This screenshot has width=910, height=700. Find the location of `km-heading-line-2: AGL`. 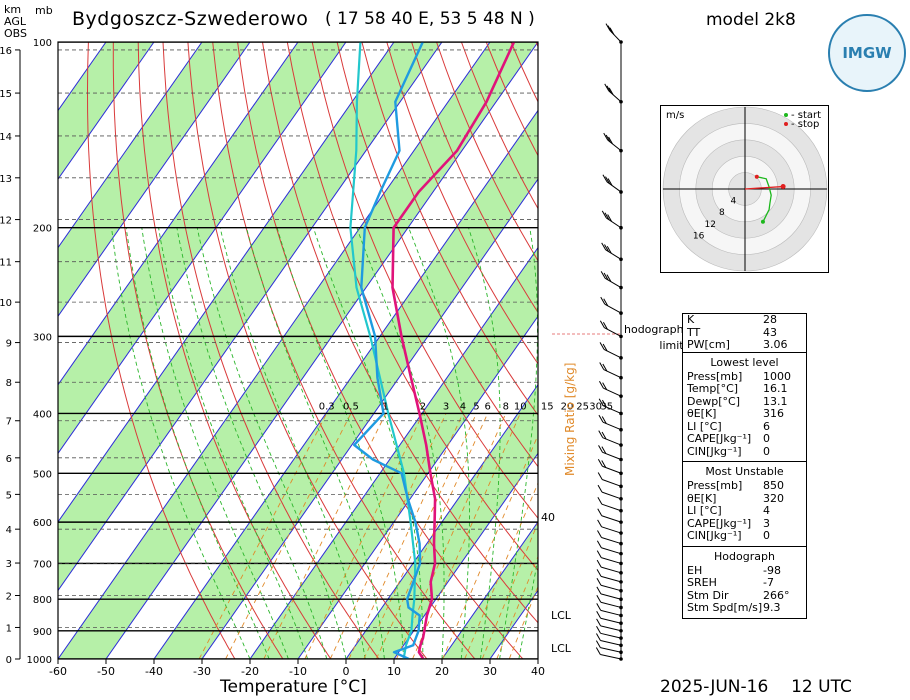

km-heading-line-2: AGL is located at coordinates (15, 21).